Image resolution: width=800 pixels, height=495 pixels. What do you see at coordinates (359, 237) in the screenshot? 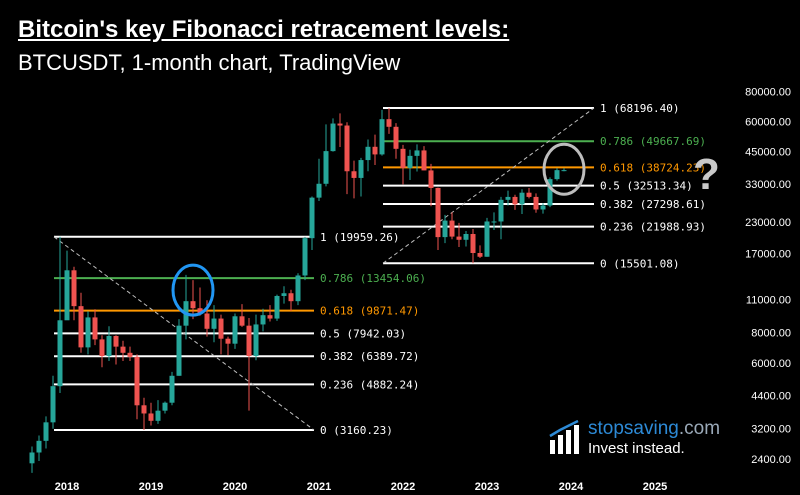
I see `fib-level-label: 1 (19959.26)` at bounding box center [359, 237].